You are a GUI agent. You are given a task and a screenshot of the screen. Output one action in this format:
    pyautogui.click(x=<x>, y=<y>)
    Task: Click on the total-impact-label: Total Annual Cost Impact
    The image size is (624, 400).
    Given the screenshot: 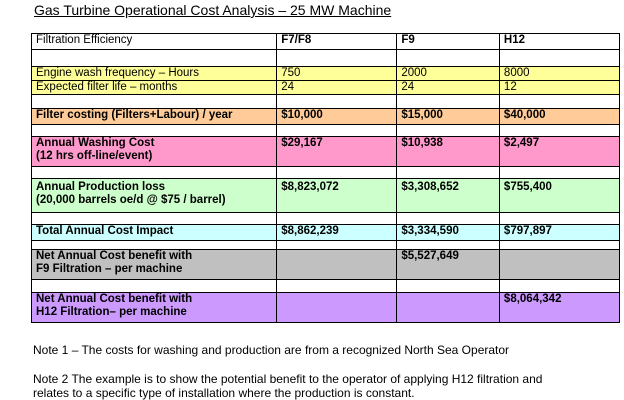 What is the action you would take?
    pyautogui.click(x=154, y=232)
    